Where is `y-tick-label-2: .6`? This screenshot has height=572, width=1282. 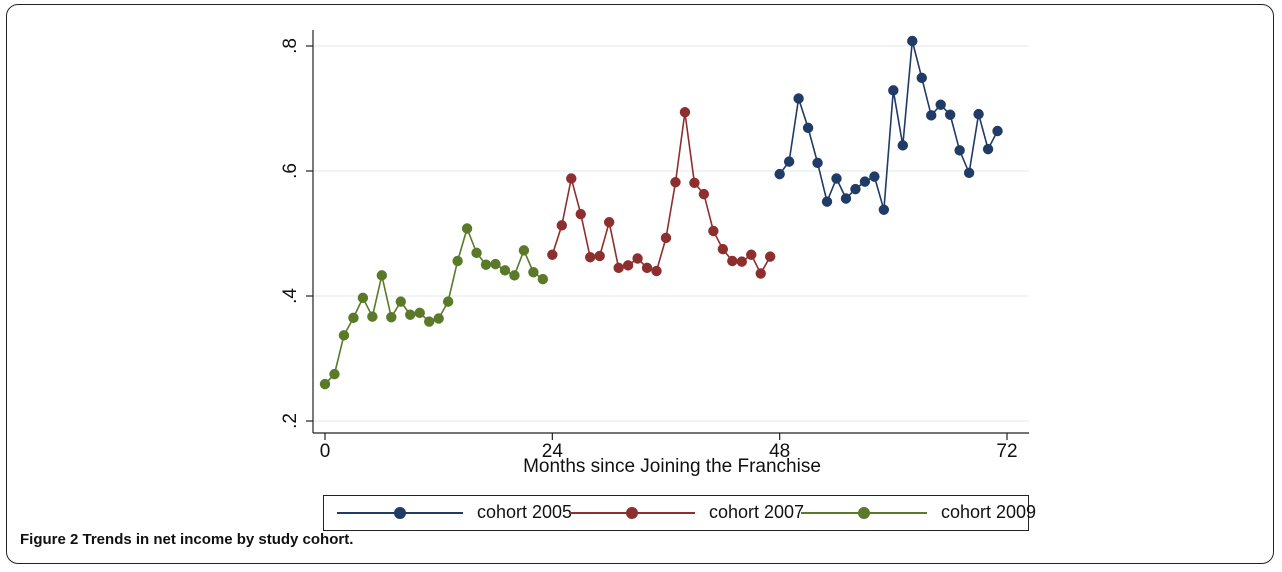 y-tick-label-2: .6 is located at coordinates (290, 171).